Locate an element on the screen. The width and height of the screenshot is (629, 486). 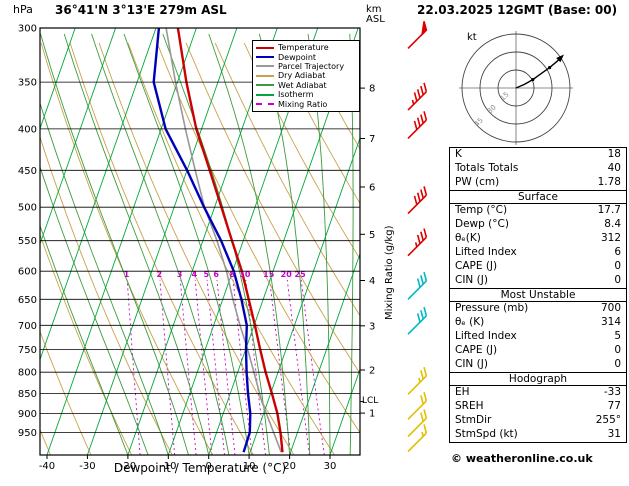
stat-value: 700 is located at coordinates (610, 308).